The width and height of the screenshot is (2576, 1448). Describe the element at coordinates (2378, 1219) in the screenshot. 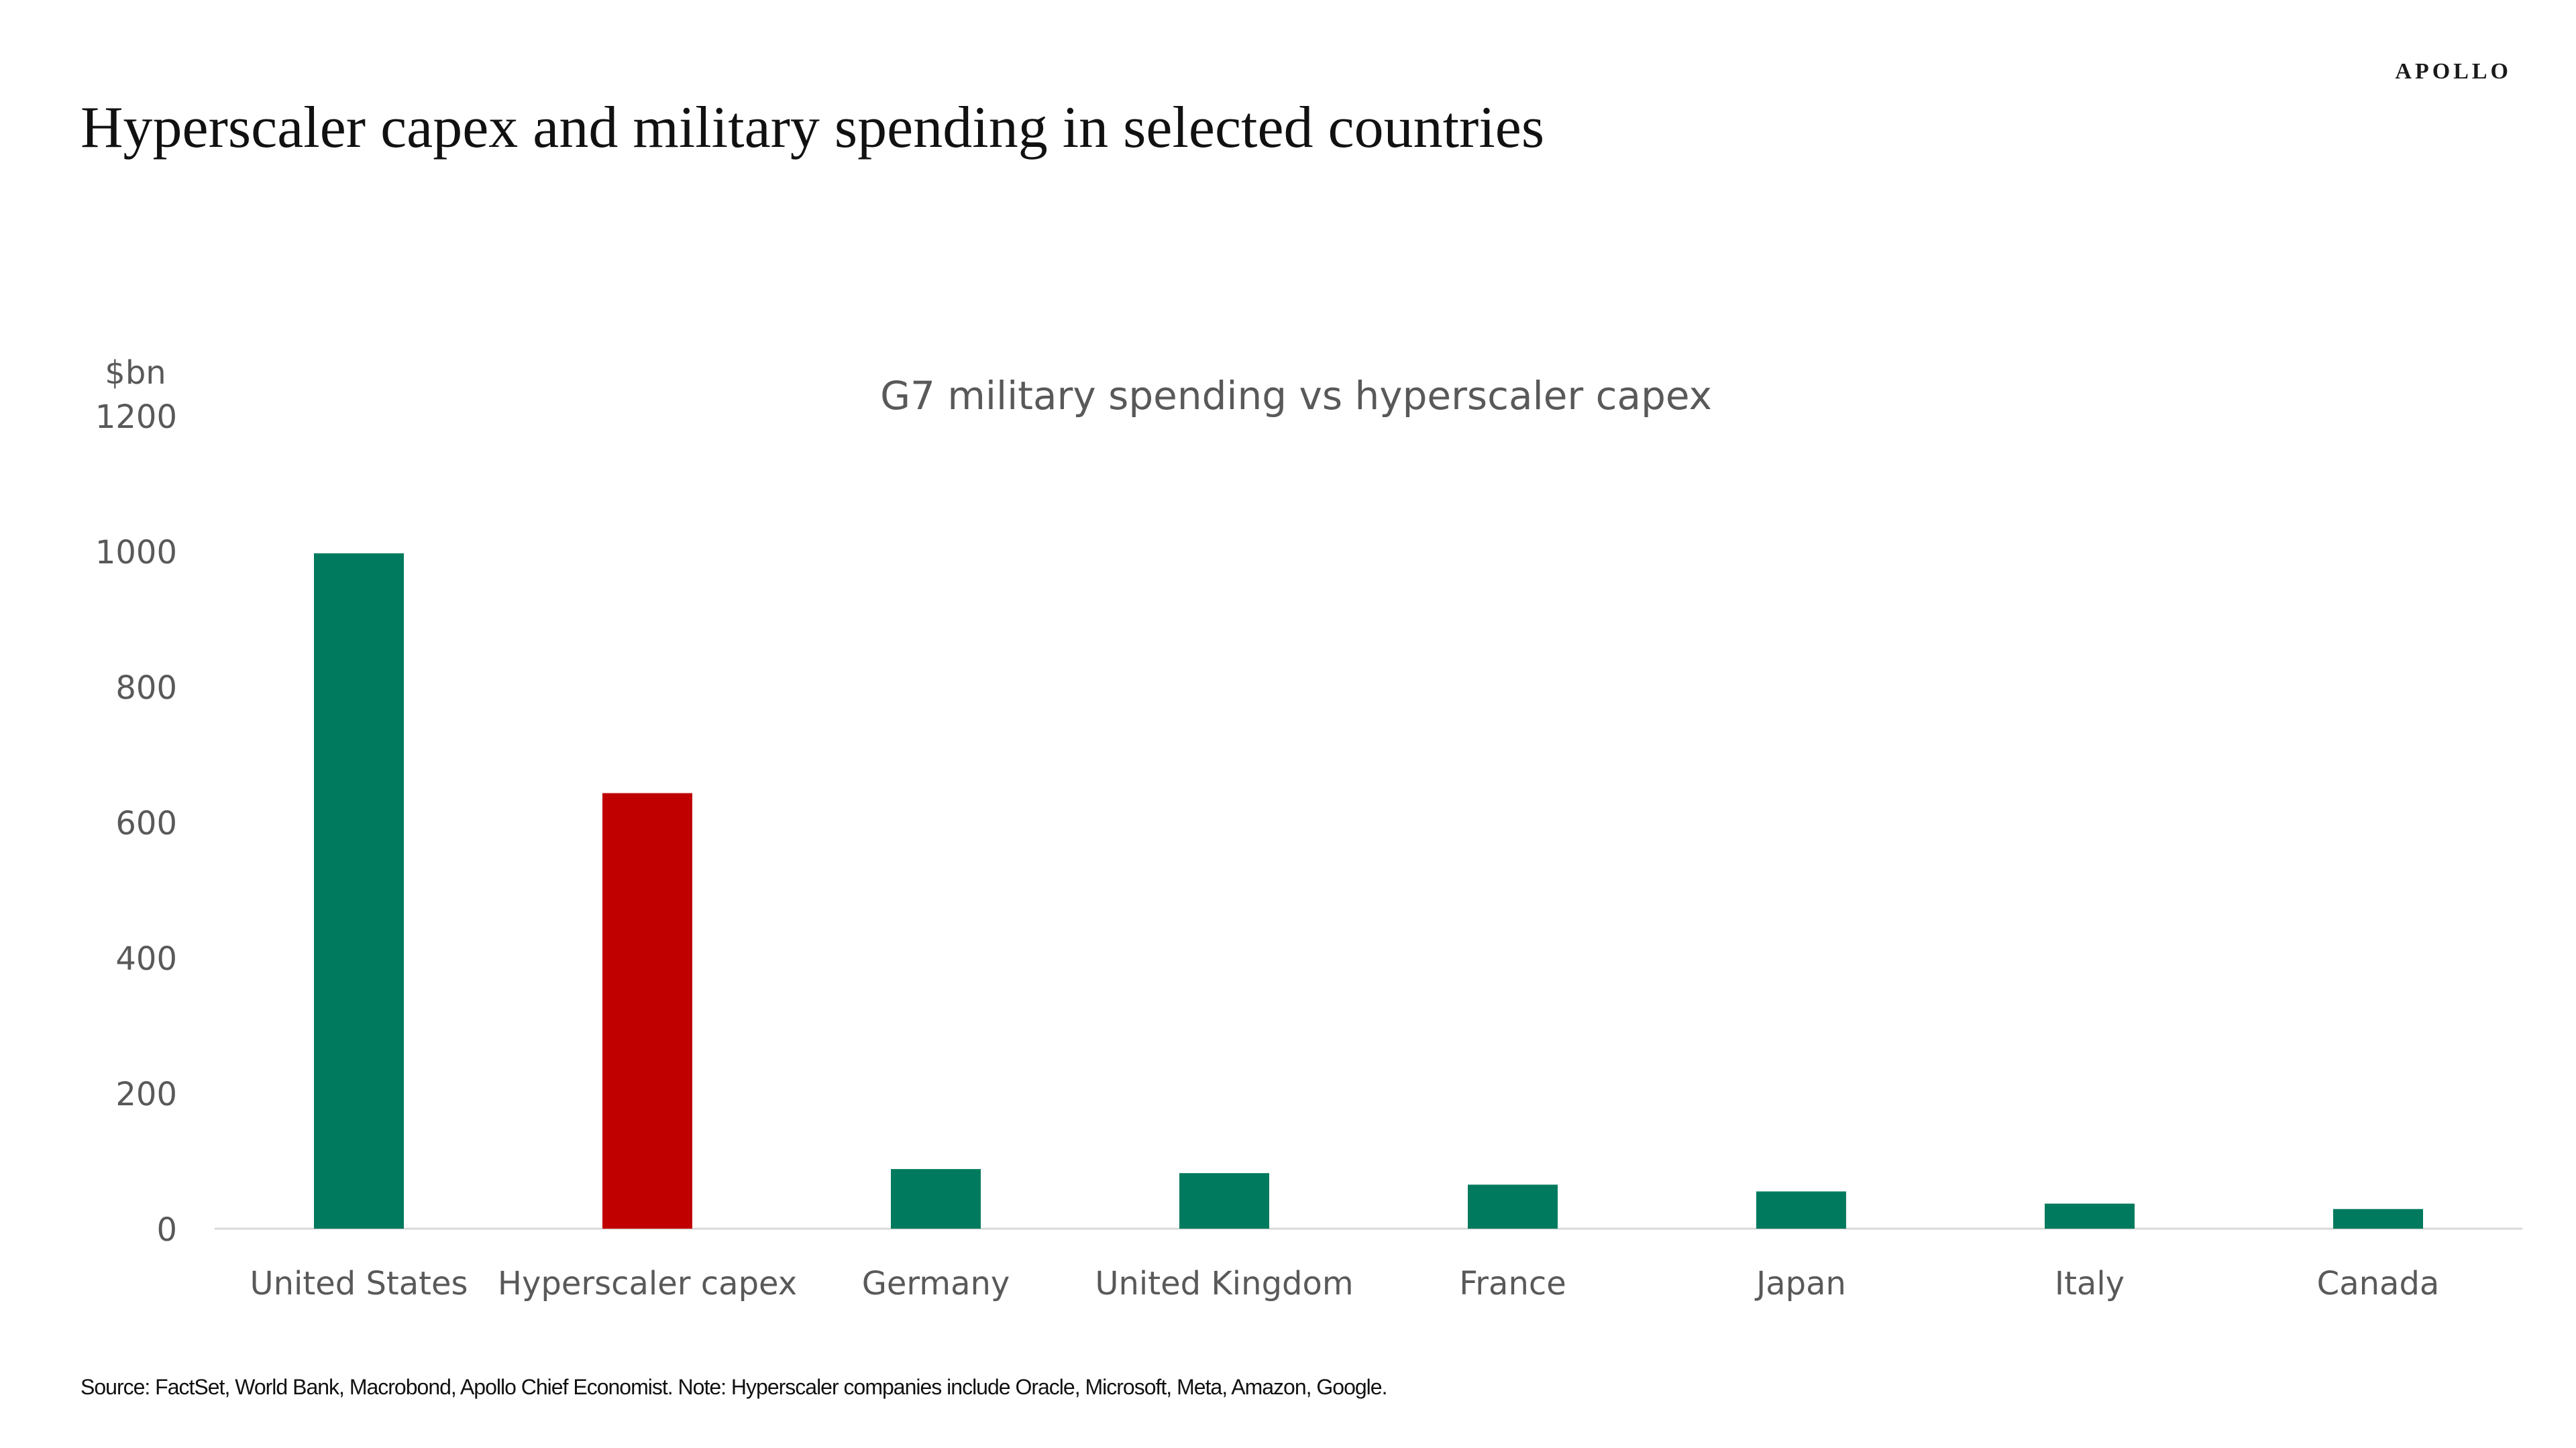

I see `bar-canada` at that location.